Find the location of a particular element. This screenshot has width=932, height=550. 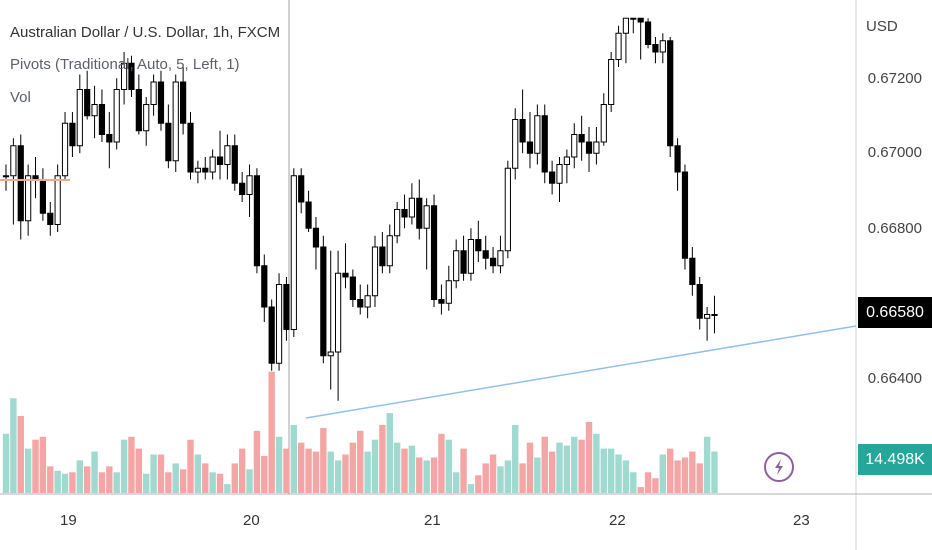

current-volume-tag: 14.498K is located at coordinates (895, 459).